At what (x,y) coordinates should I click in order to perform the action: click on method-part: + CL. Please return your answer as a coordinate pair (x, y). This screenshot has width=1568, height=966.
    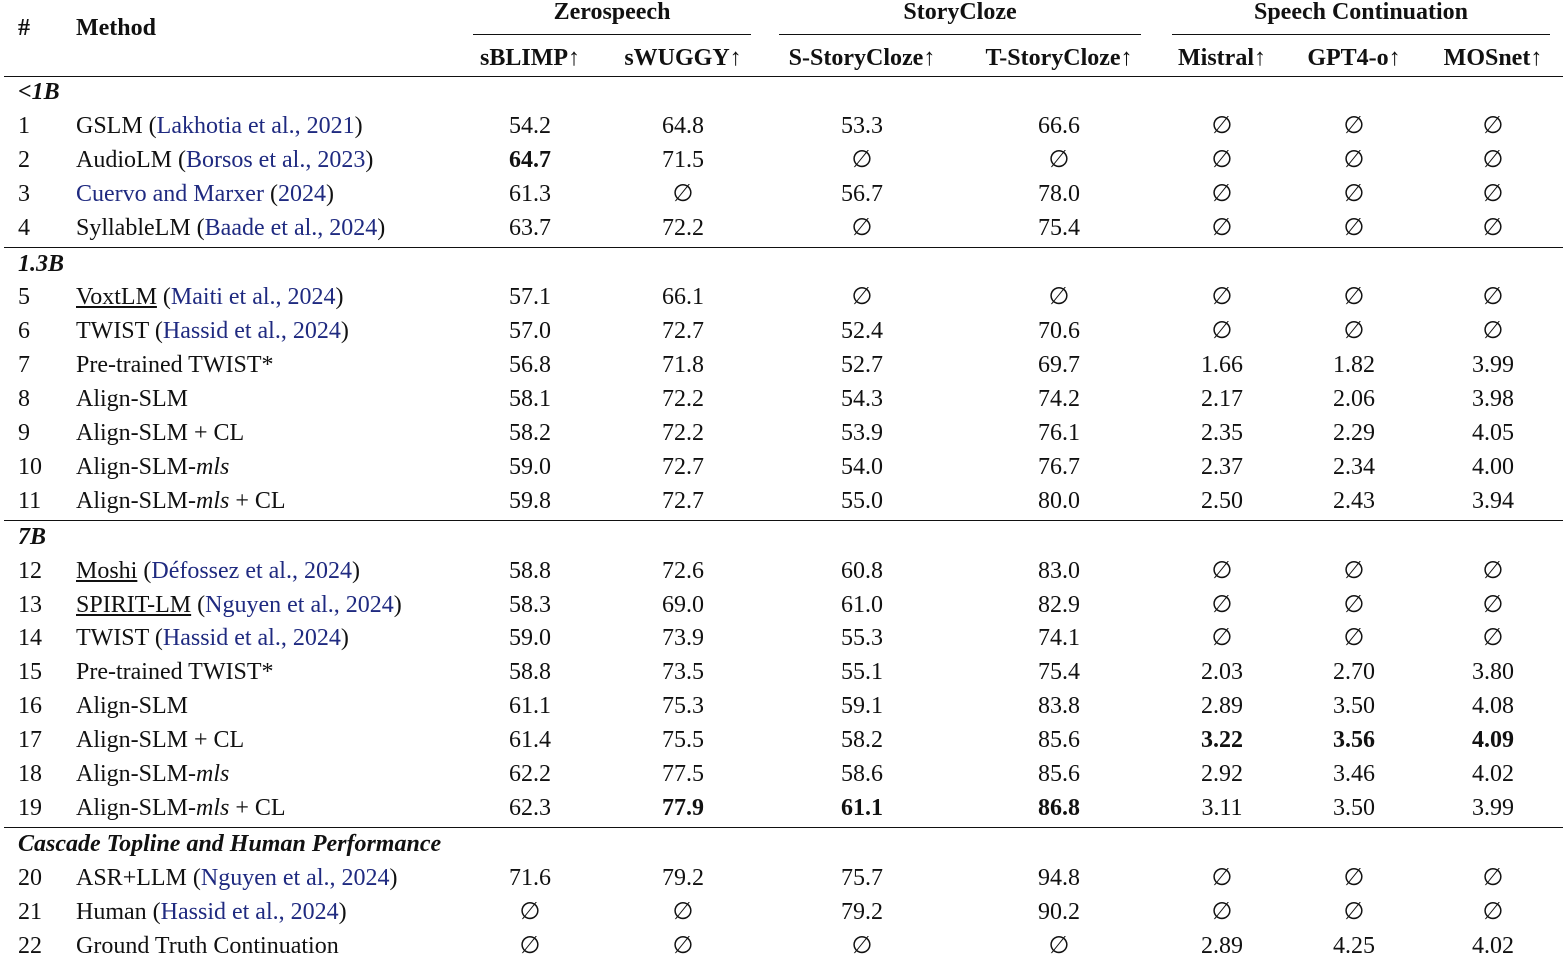
    Looking at the image, I should click on (257, 807).